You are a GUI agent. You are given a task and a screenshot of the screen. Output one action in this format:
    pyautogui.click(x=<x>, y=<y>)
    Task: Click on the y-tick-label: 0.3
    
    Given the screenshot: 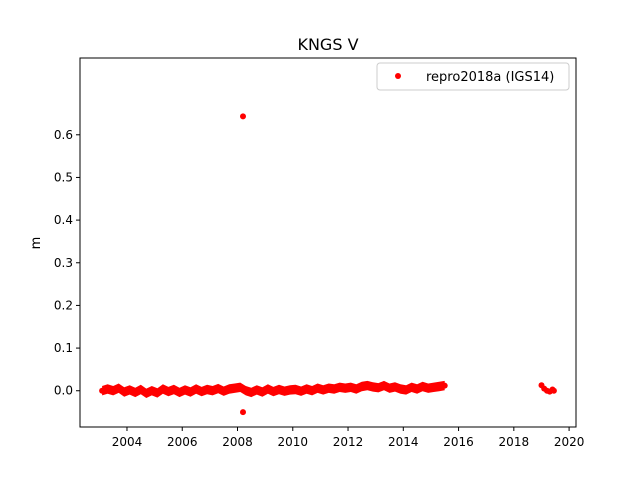 What is the action you would take?
    pyautogui.click(x=63, y=263)
    